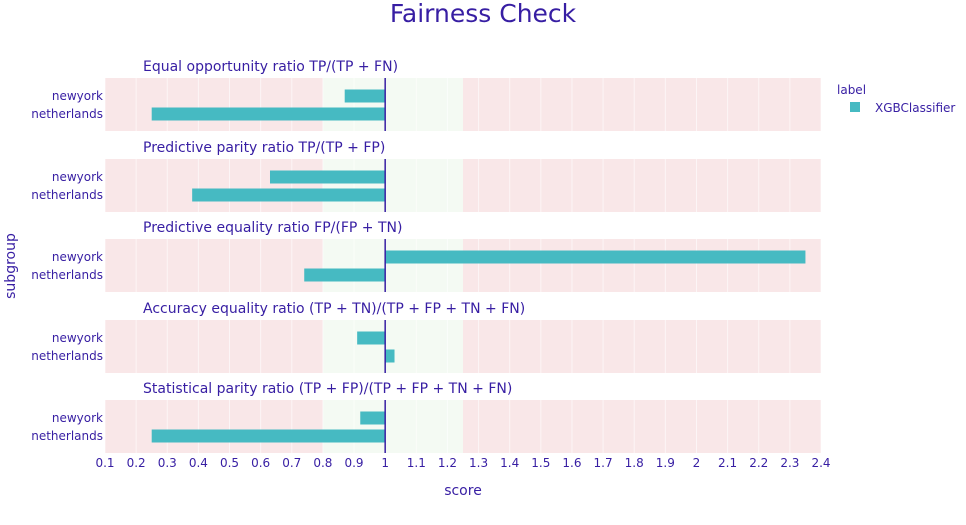  What do you see at coordinates (727, 463) in the screenshot?
I see `x-tick-label: 2.1` at bounding box center [727, 463].